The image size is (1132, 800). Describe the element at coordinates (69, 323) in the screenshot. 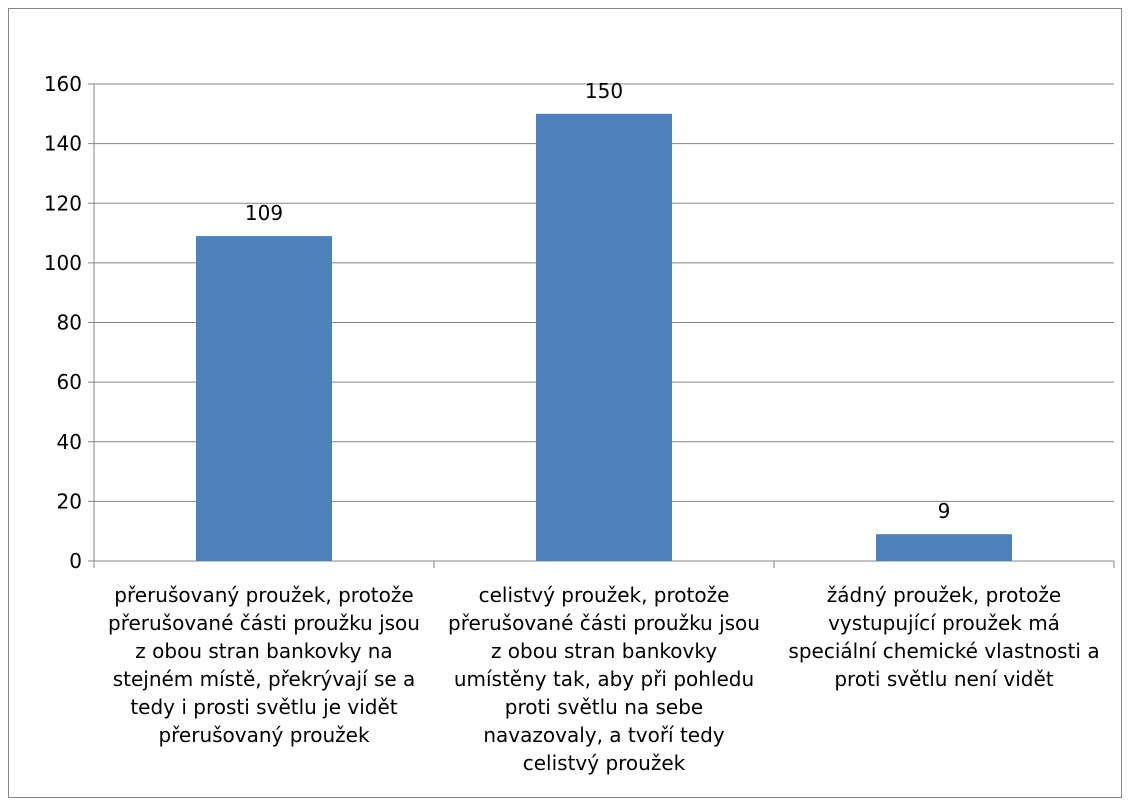

I see `y-tick-label: 80` at that location.